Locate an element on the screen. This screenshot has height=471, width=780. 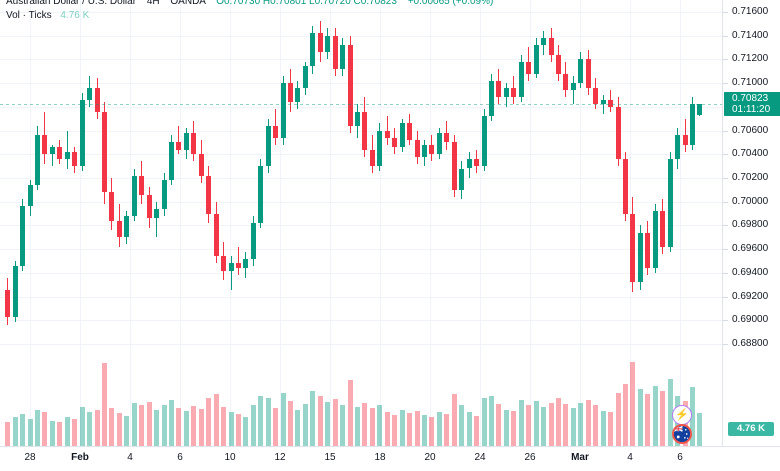
alert-badge: ⚡ is located at coordinates (682, 415).